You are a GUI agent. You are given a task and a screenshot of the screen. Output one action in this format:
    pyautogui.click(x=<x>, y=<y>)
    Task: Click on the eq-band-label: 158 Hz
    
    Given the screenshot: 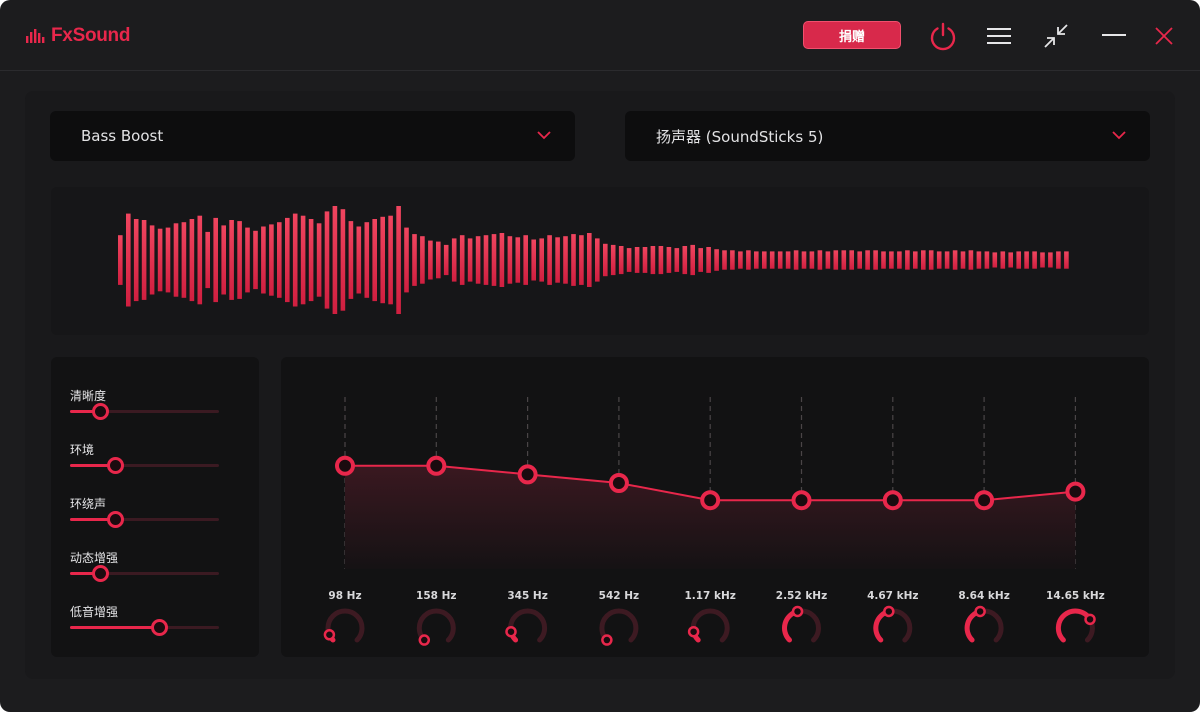 What is the action you would take?
    pyautogui.click(x=436, y=596)
    